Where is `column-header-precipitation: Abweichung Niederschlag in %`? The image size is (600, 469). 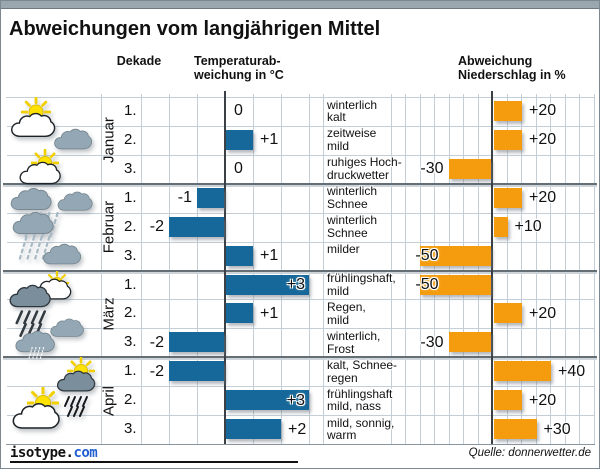
column-header-precipitation: Abweichung Niederschlag in % is located at coordinates (512, 68).